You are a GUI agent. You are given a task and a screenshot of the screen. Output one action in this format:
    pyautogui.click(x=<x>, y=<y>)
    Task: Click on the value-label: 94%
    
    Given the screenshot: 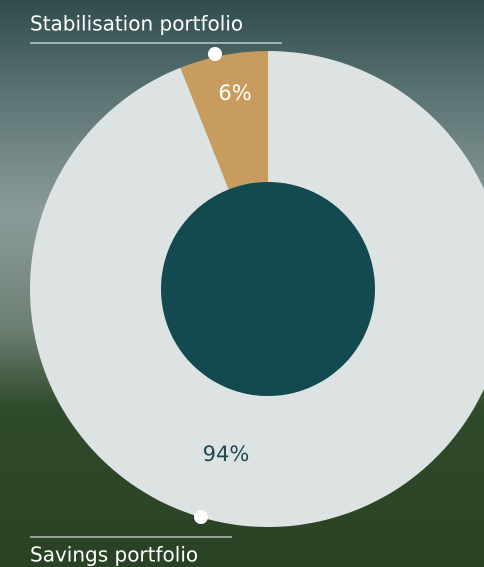 What is the action you would take?
    pyautogui.click(x=226, y=454)
    